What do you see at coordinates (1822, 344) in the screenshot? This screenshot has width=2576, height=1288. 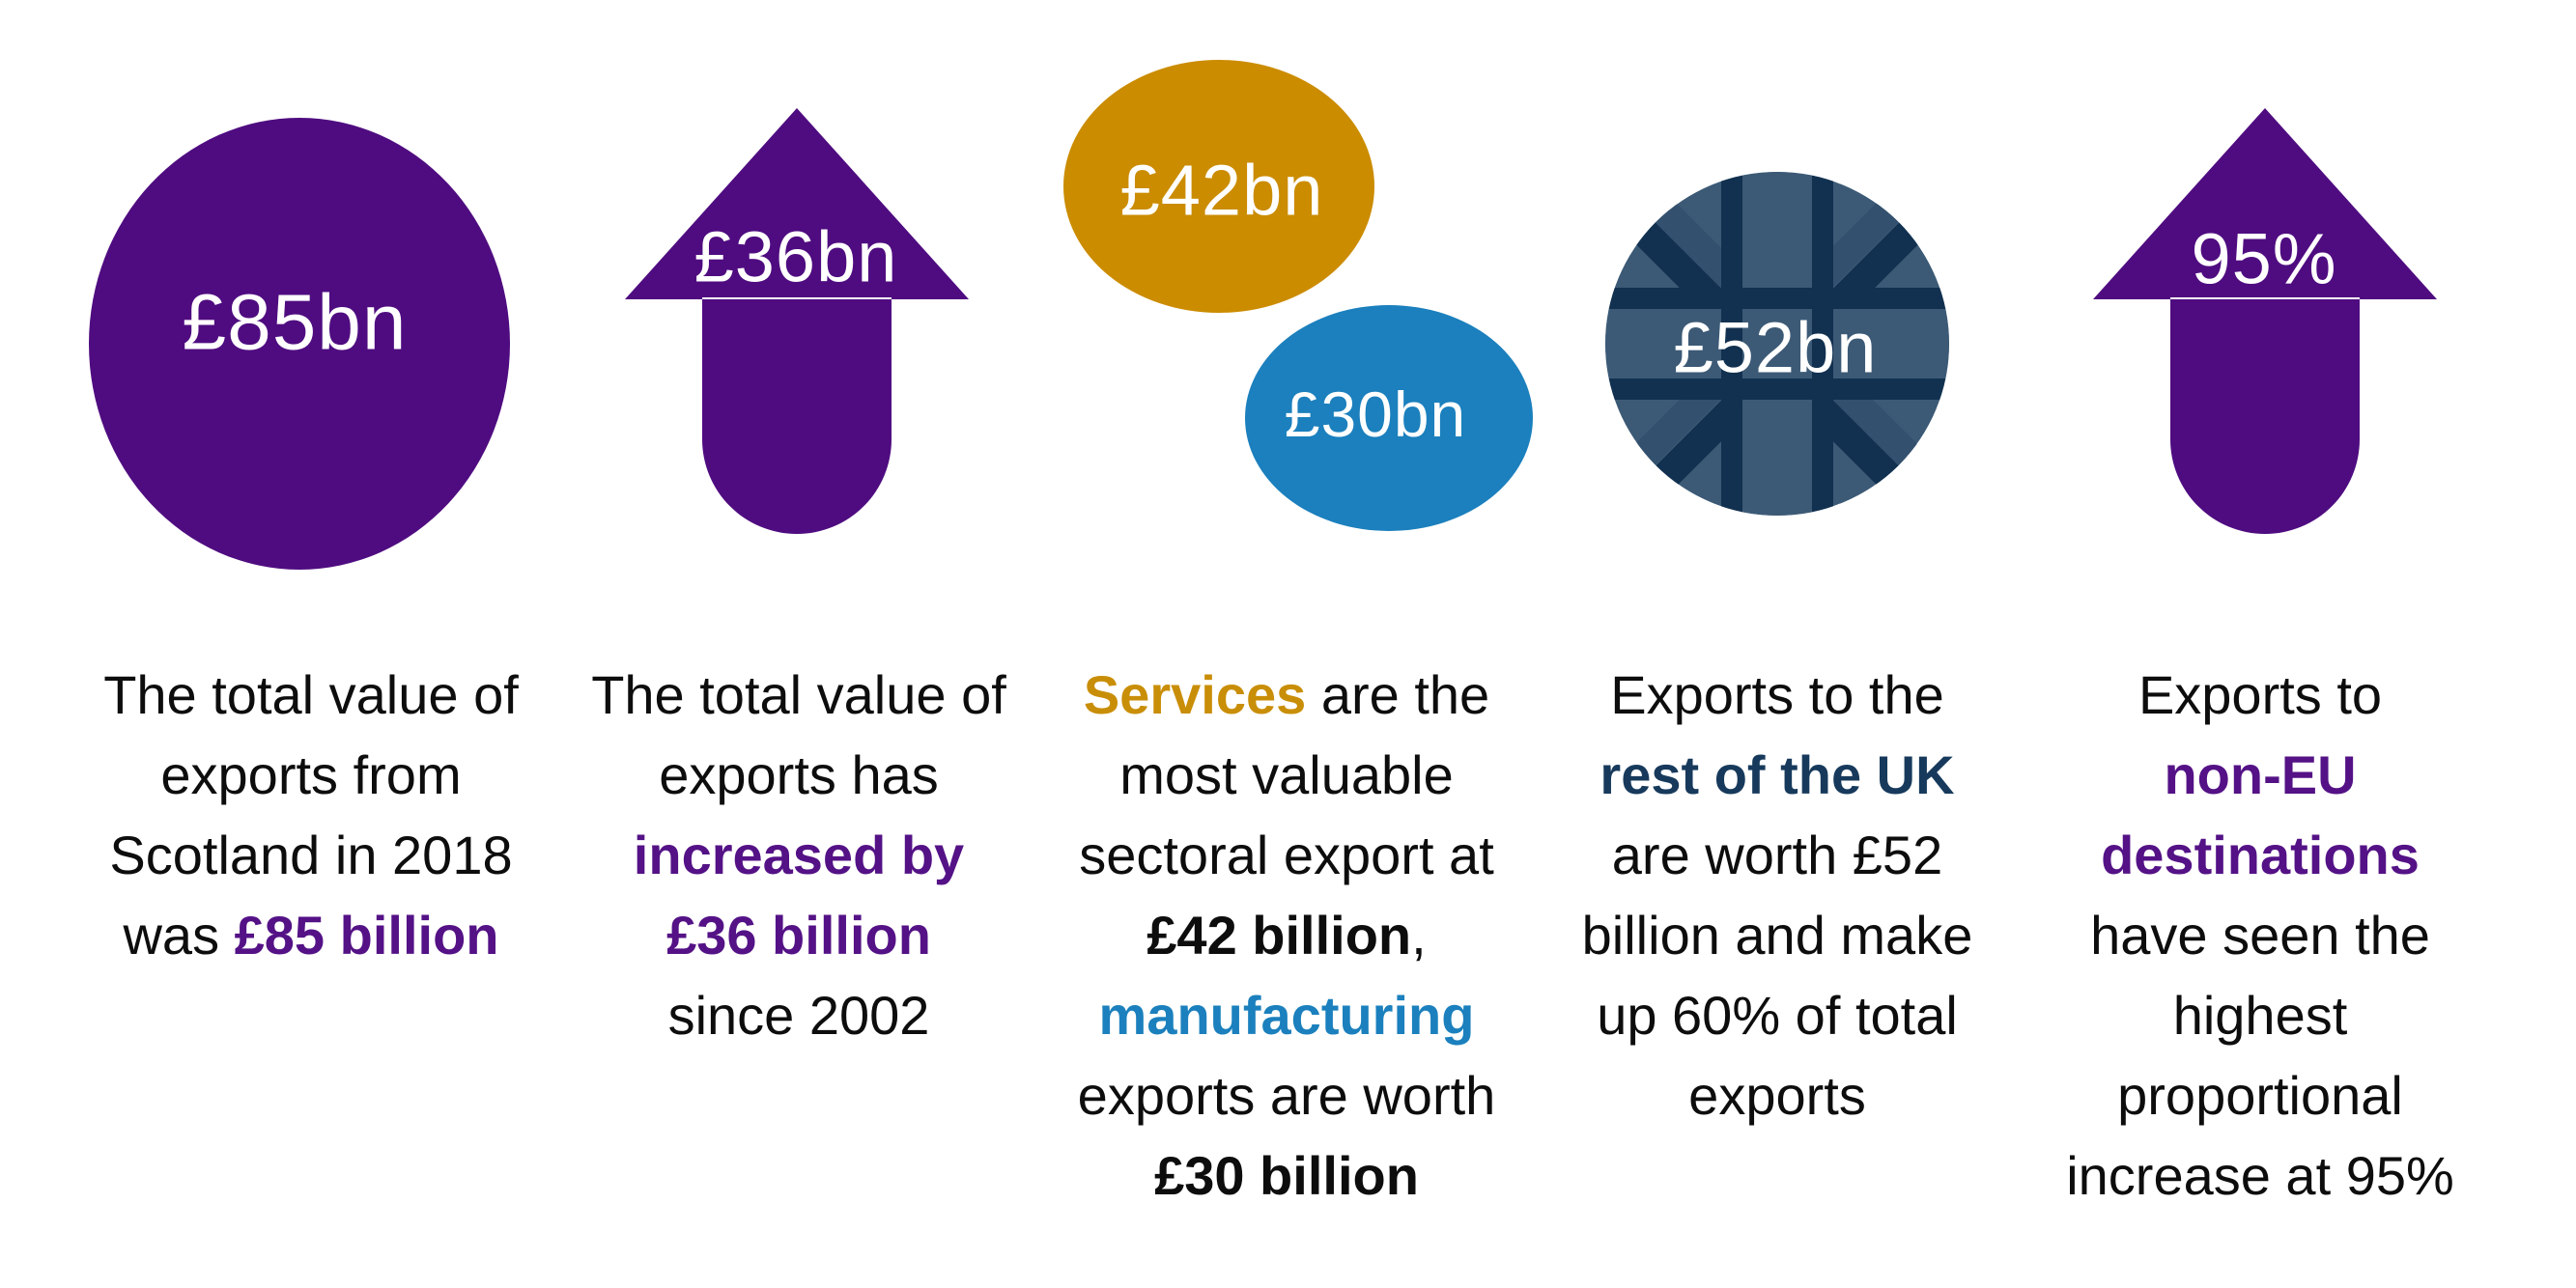 I see `uk-flag-vertical-border-right` at bounding box center [1822, 344].